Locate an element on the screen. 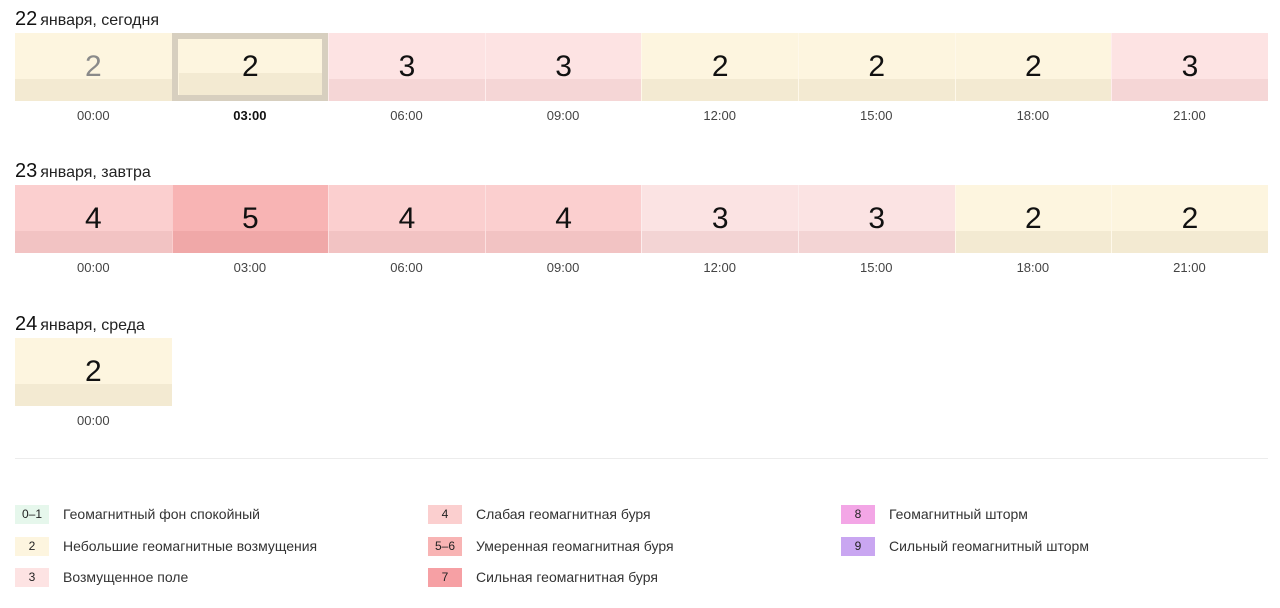  legend-badge: 7 is located at coordinates (445, 577).